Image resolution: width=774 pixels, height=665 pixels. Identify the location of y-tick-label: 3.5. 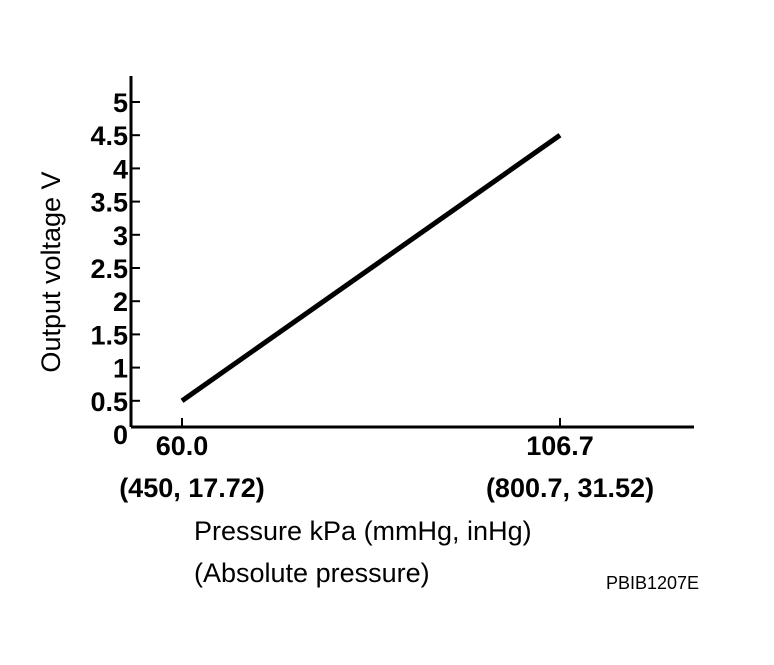
(109, 203).